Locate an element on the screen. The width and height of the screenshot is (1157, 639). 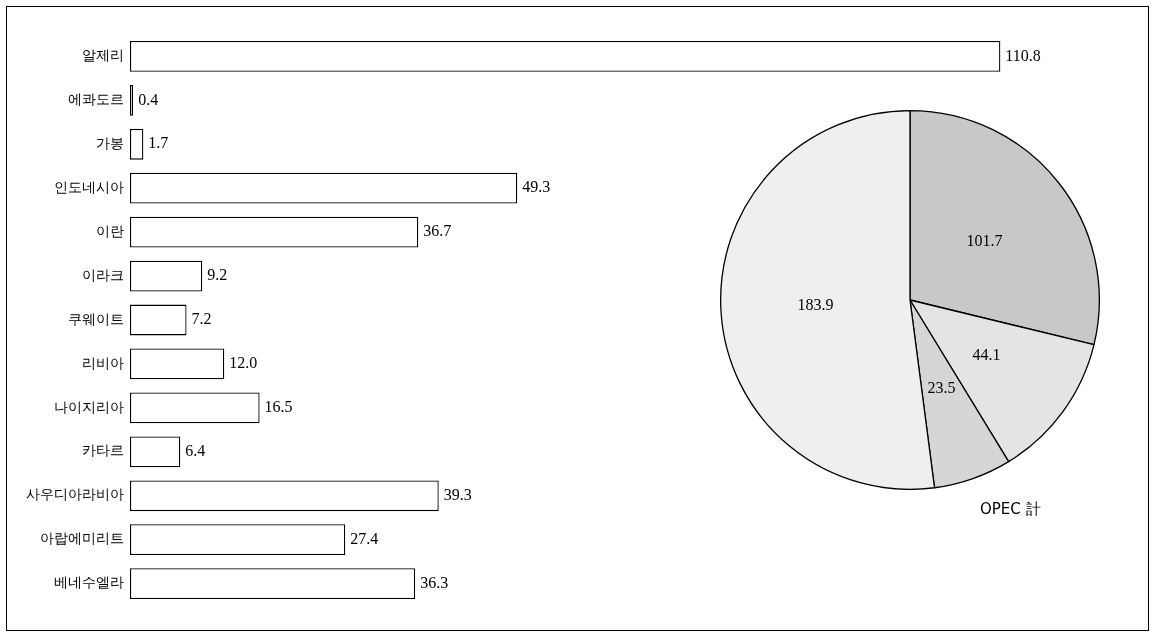
data-label: 6.4 is located at coordinates (195, 451).